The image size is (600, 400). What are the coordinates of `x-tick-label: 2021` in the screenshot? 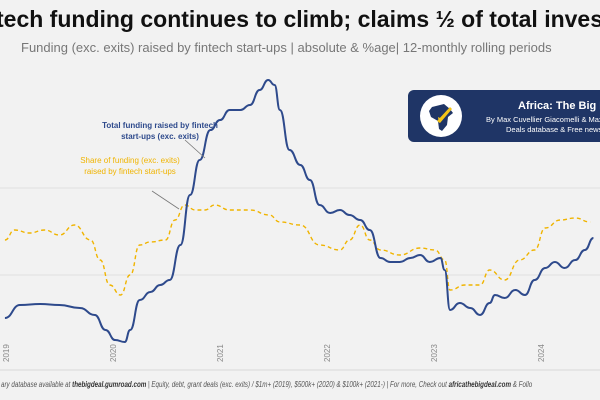 It's located at (220, 353).